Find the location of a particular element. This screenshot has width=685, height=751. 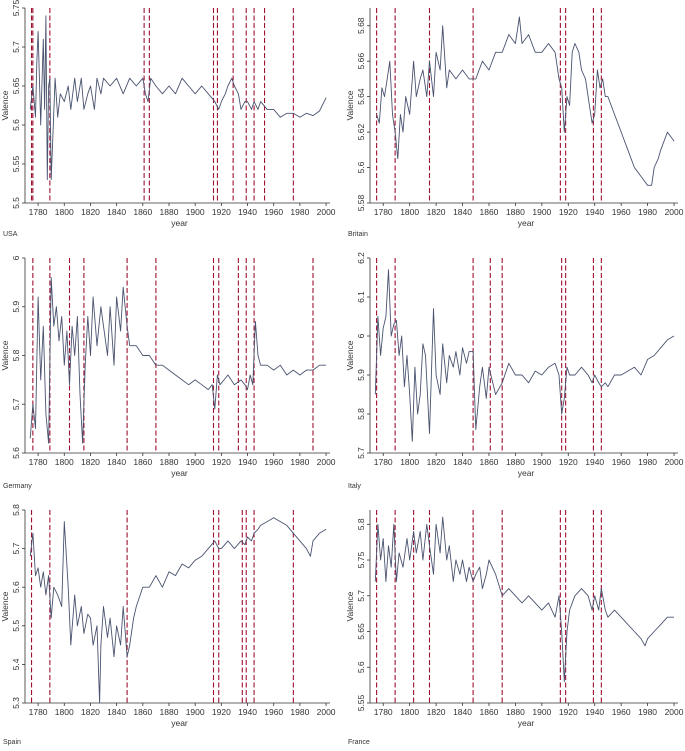

y-tick-label: 5.4 is located at coordinates (16, 664).